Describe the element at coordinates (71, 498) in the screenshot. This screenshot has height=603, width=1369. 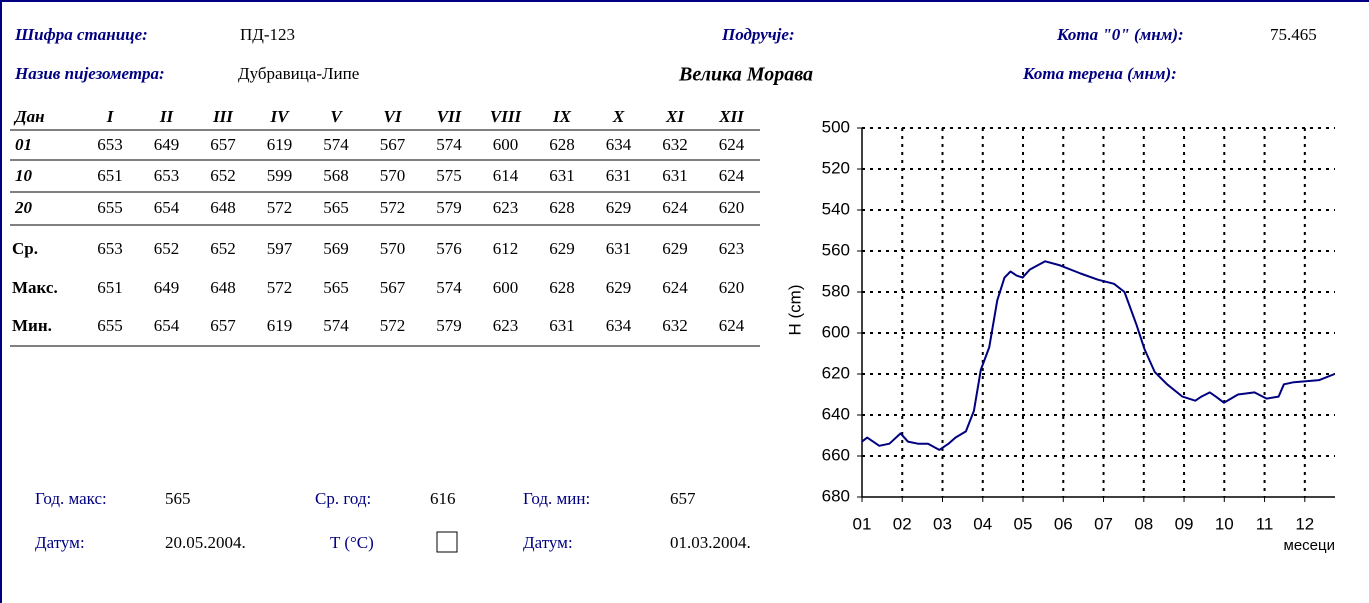
I see `label: Год. макс:` at that location.